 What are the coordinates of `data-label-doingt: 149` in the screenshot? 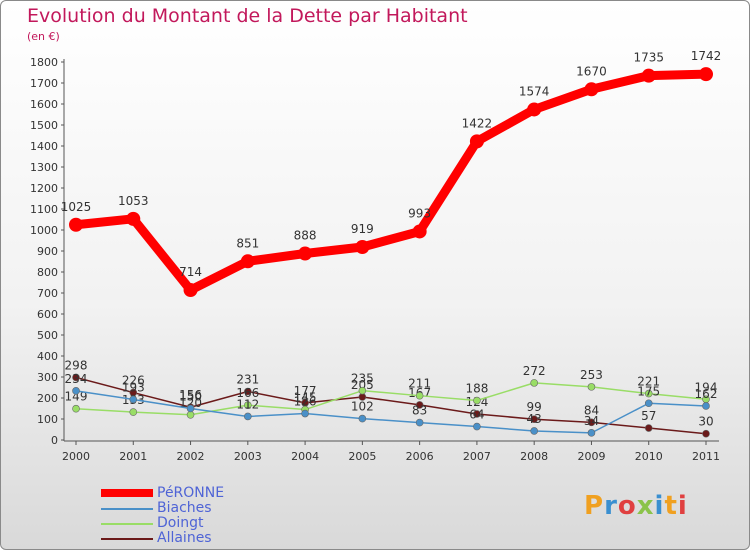 It's located at (76, 397).